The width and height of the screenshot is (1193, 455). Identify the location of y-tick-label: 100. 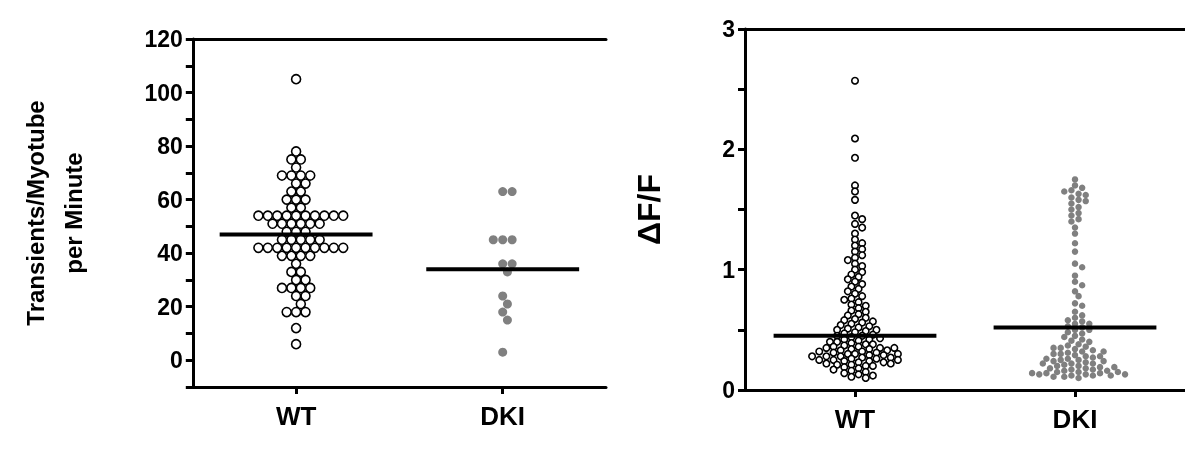
(163, 92).